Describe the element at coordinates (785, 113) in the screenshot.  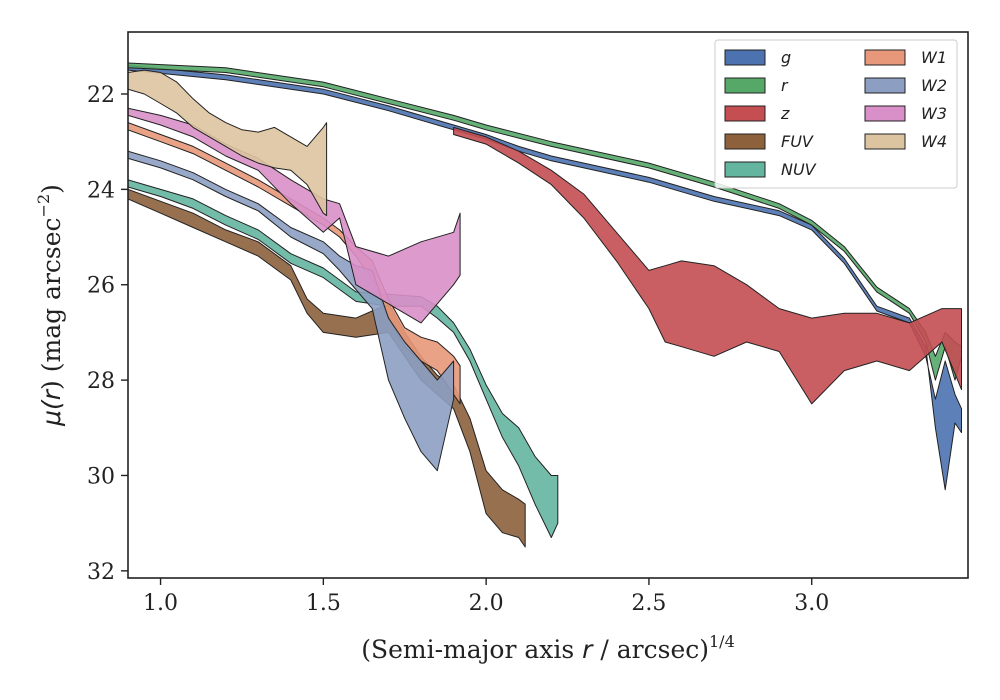
I see `legend-label-z: z` at that location.